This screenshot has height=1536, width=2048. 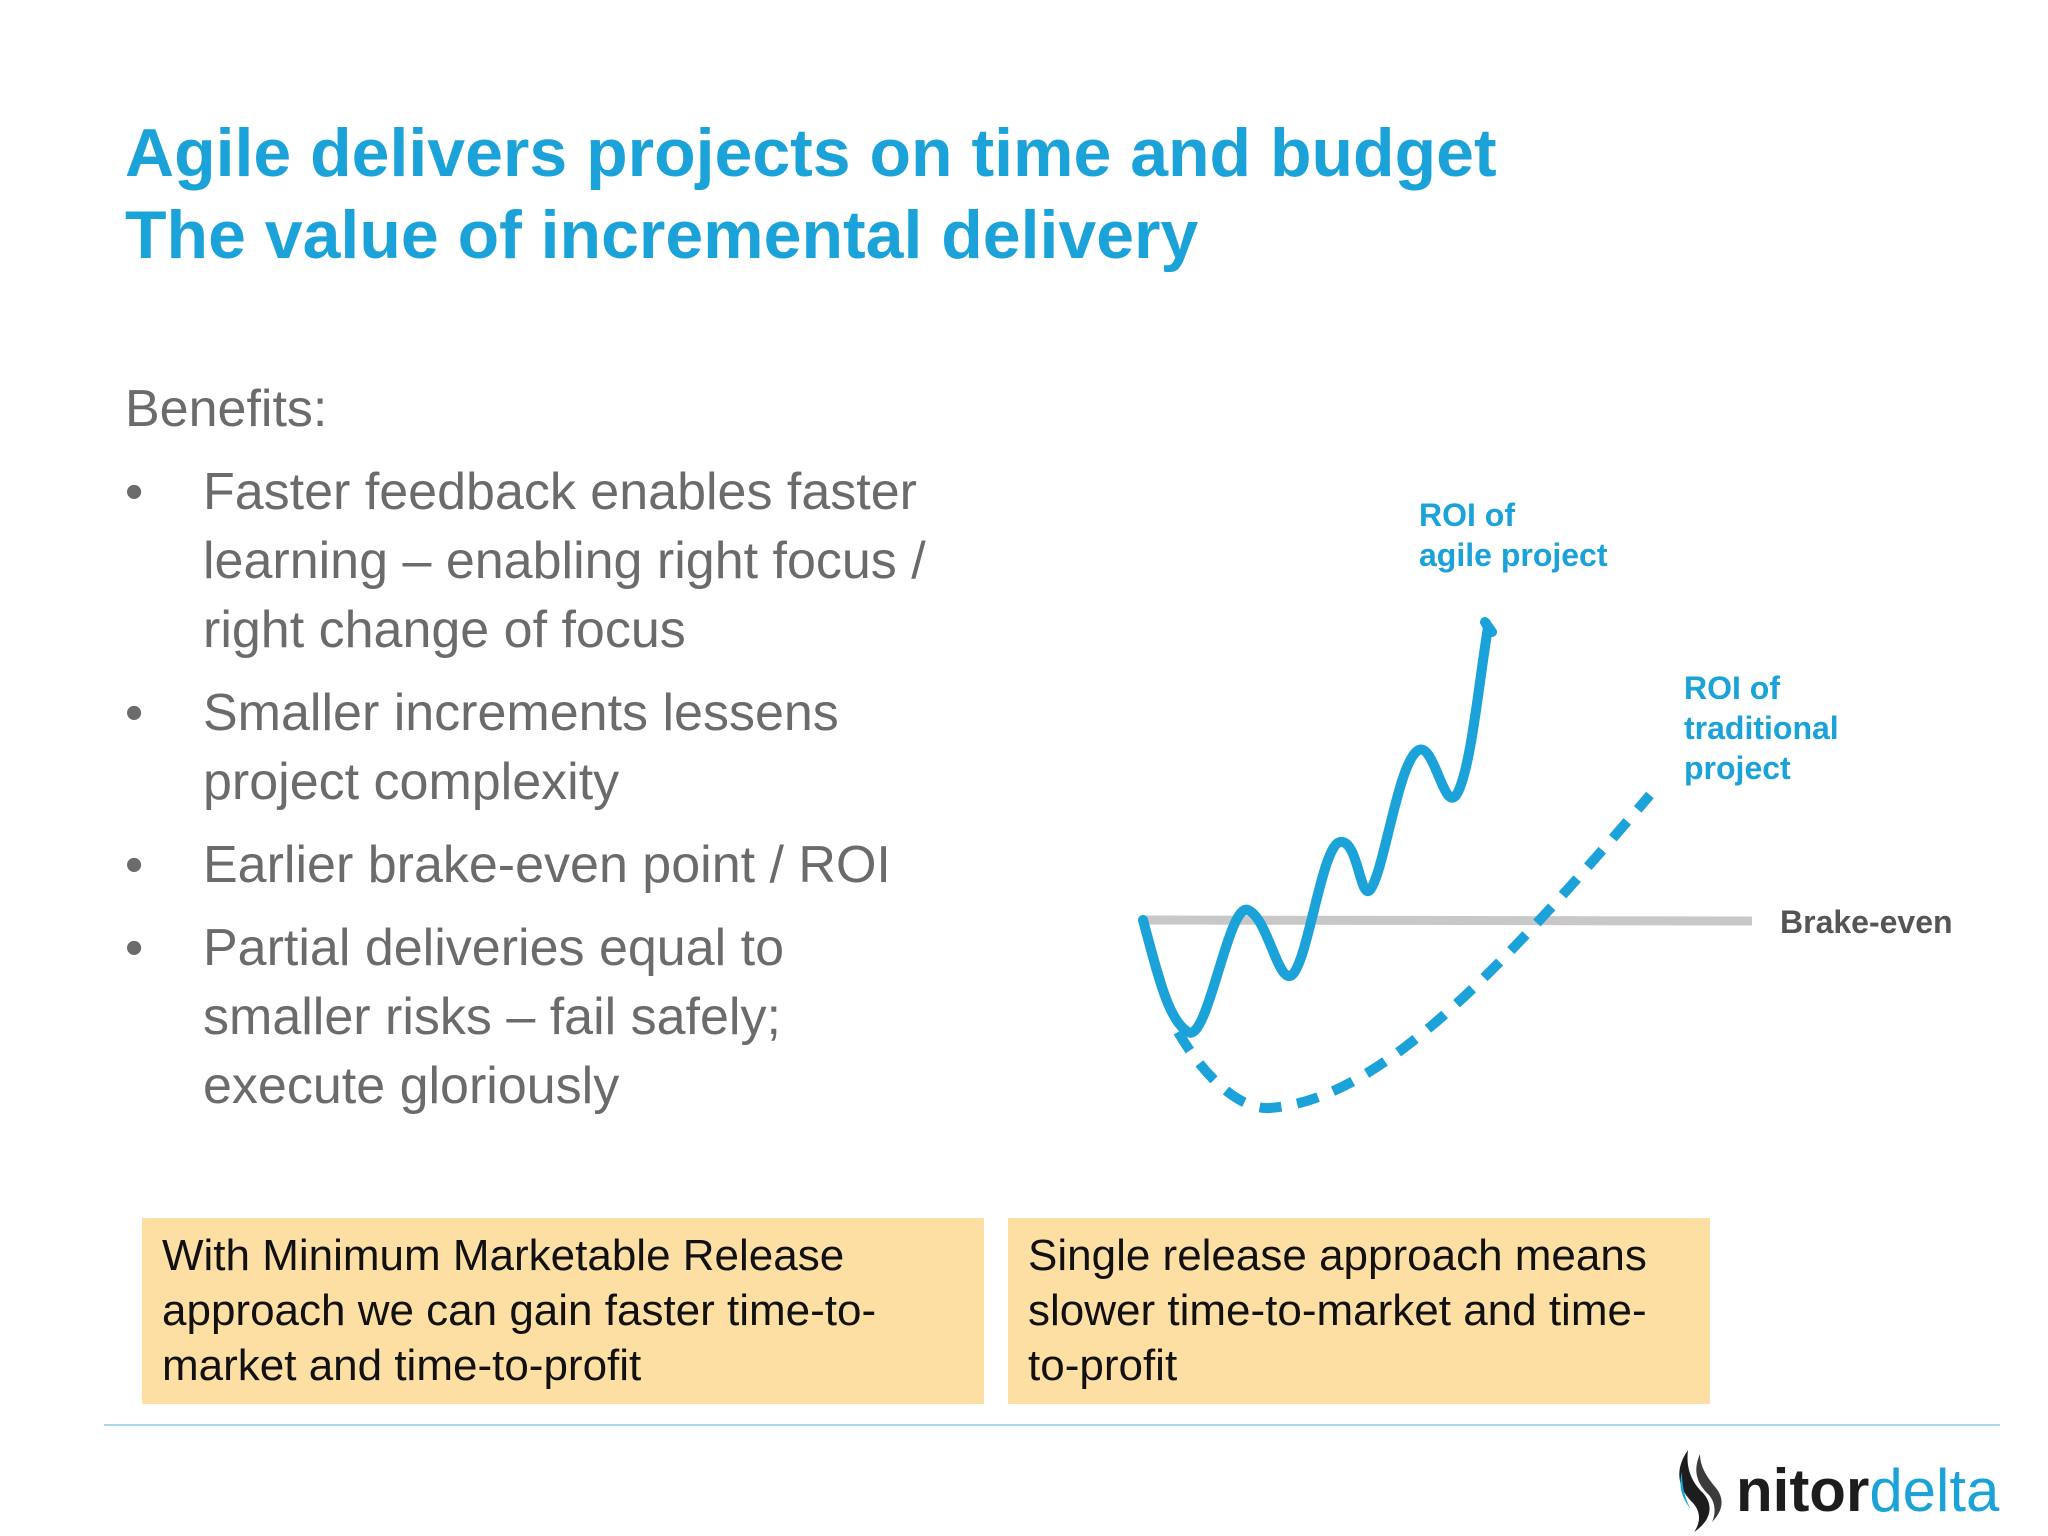 I want to click on breakeven-line, so click(x=1447, y=920).